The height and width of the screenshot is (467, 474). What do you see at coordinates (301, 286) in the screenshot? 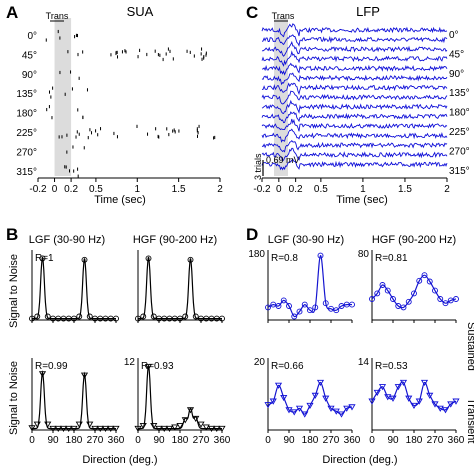
I see `tuning-subplot: 180 R=0.8` at bounding box center [301, 286].